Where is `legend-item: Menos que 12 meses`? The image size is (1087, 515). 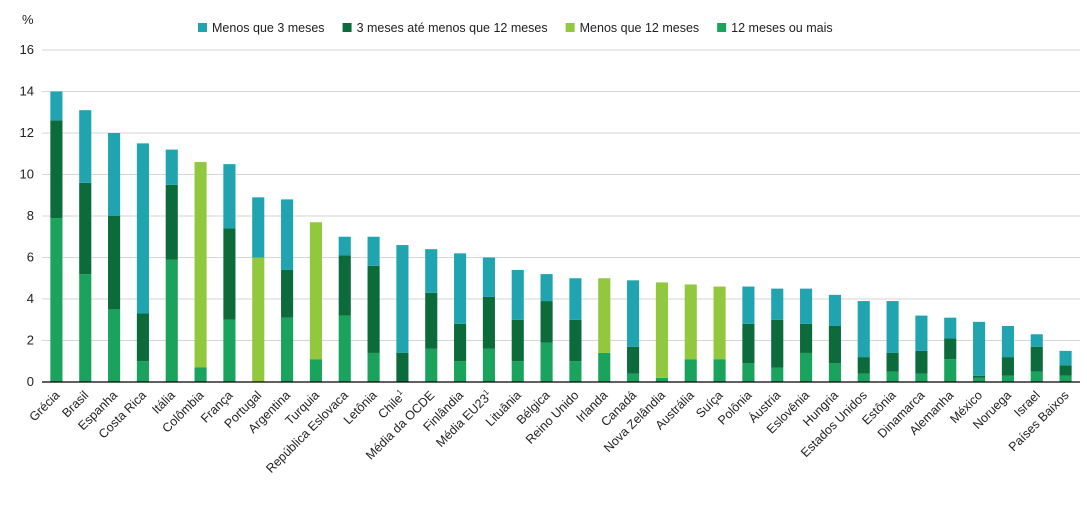
legend-item: Menos que 12 meses is located at coordinates (632, 28).